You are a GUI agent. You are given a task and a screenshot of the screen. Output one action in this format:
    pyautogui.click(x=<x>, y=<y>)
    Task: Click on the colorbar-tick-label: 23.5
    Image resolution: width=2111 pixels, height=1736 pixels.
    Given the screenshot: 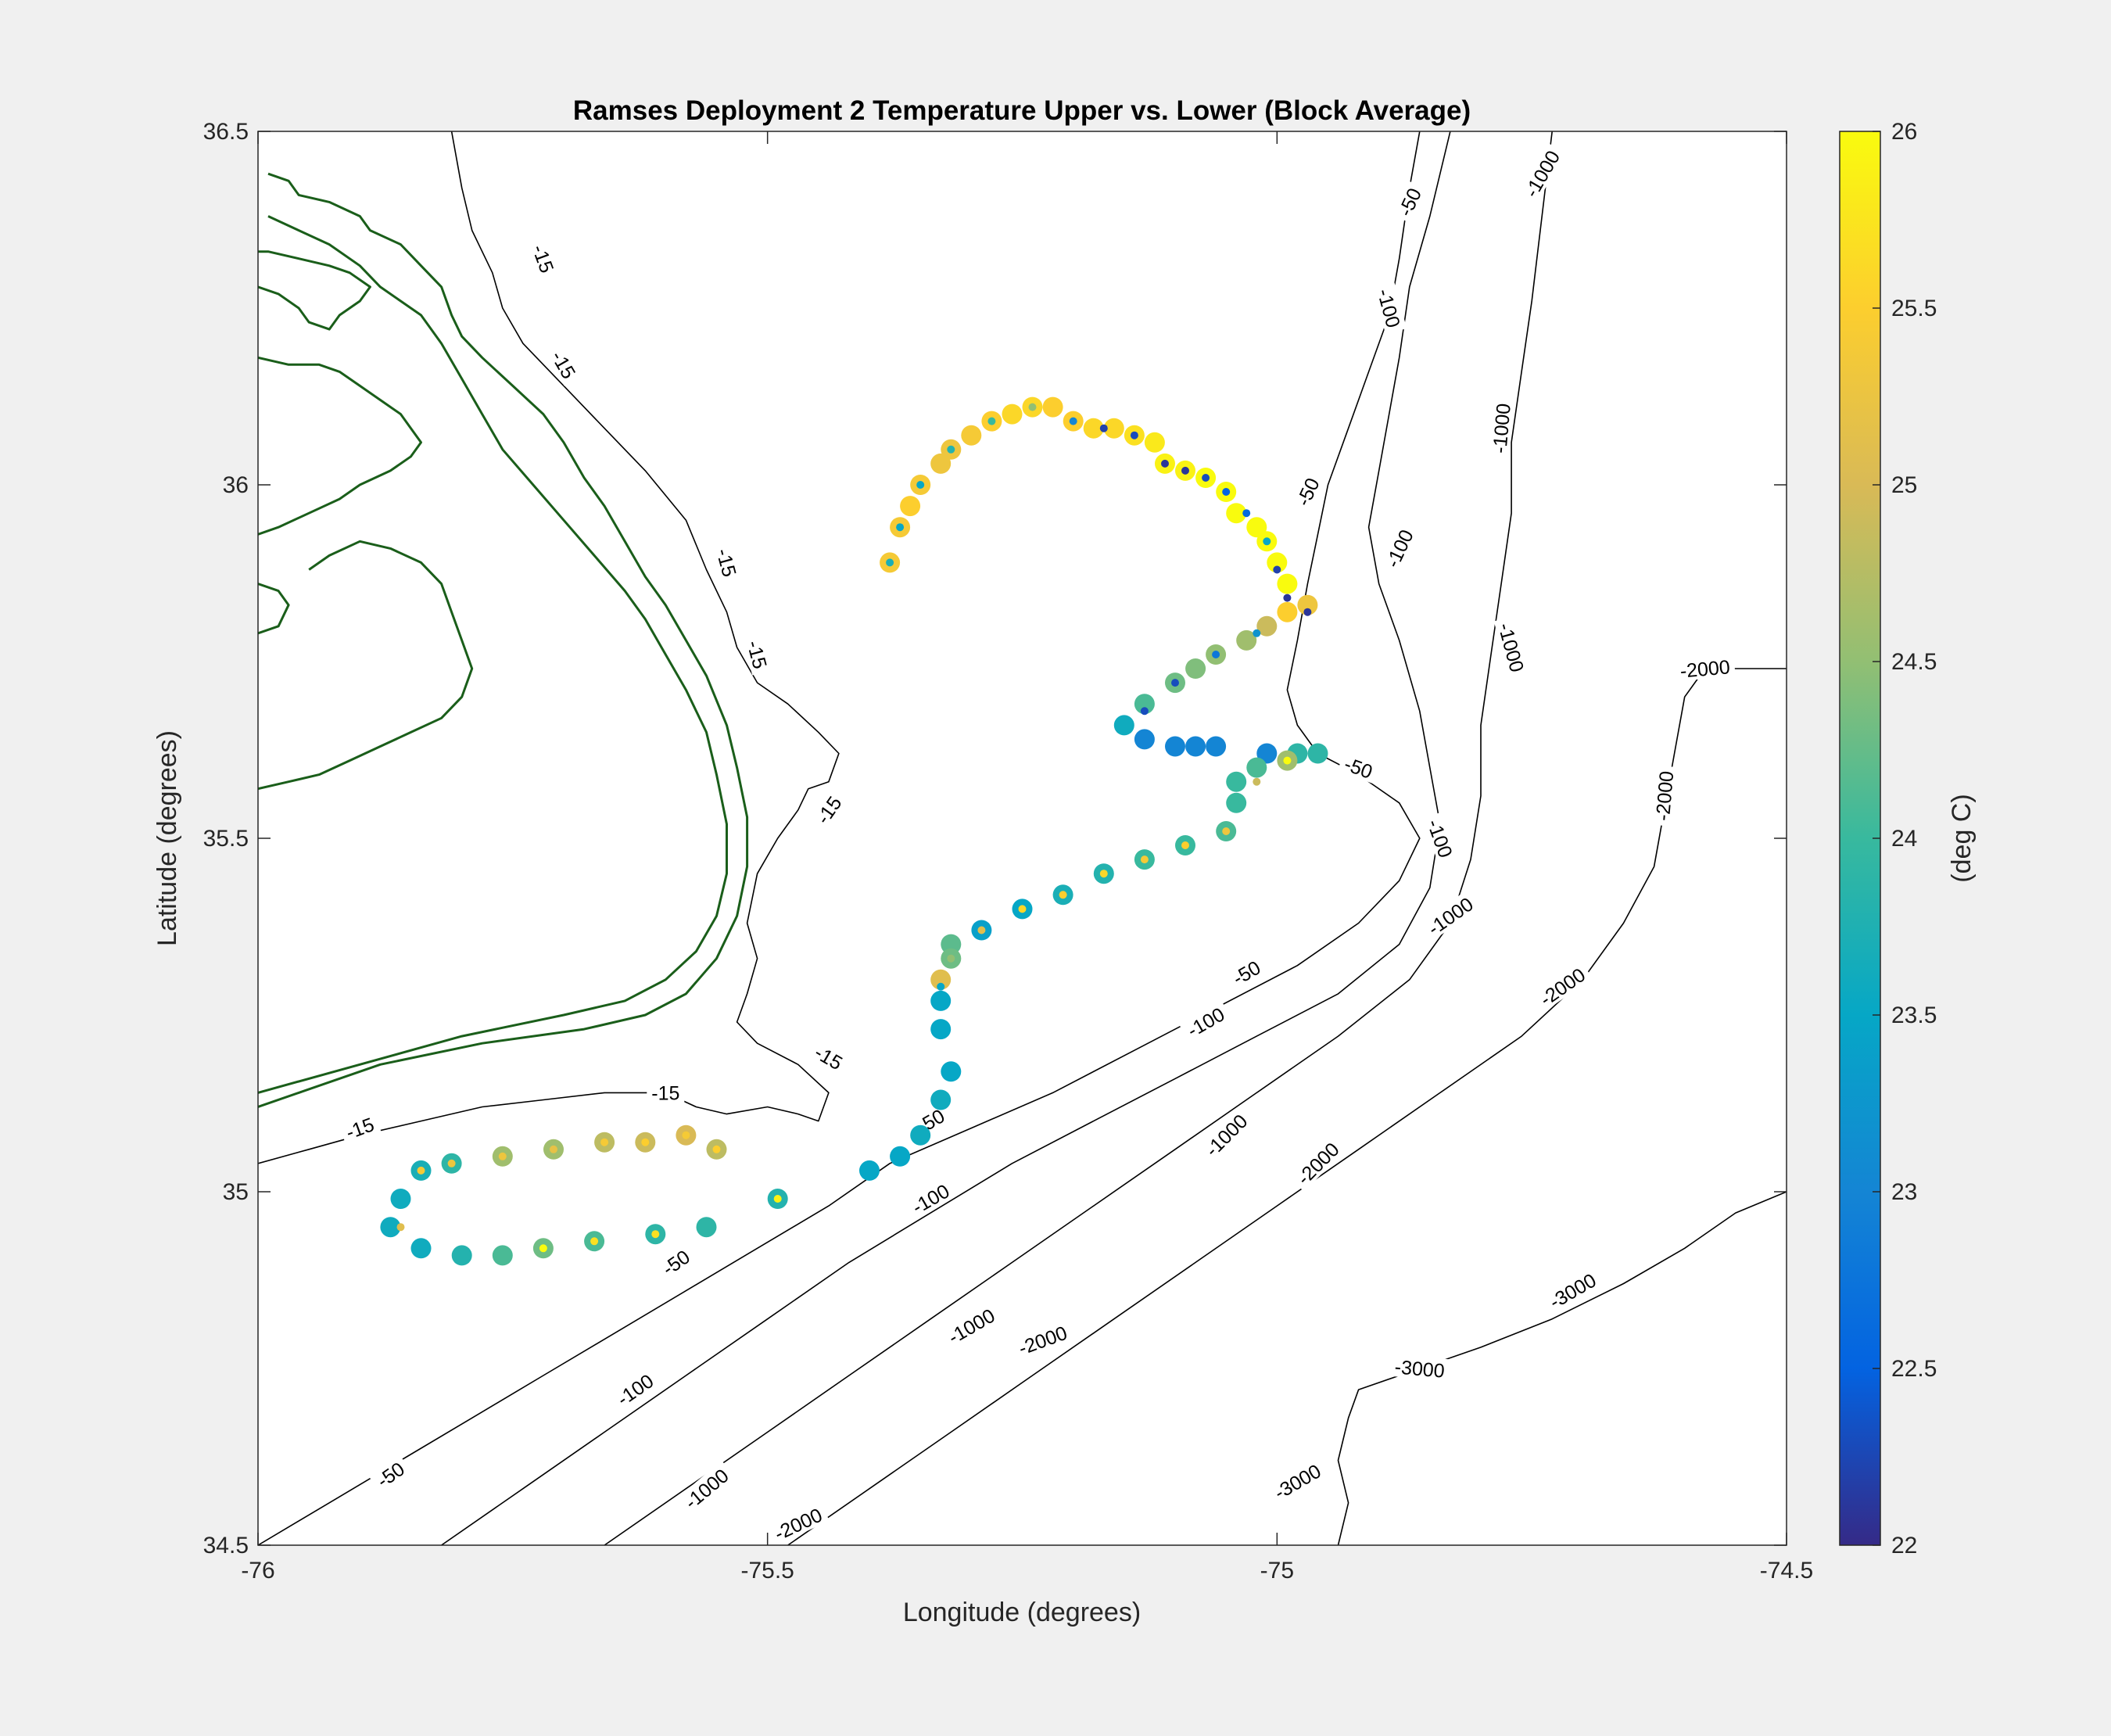 What is the action you would take?
    pyautogui.click(x=1914, y=1015)
    